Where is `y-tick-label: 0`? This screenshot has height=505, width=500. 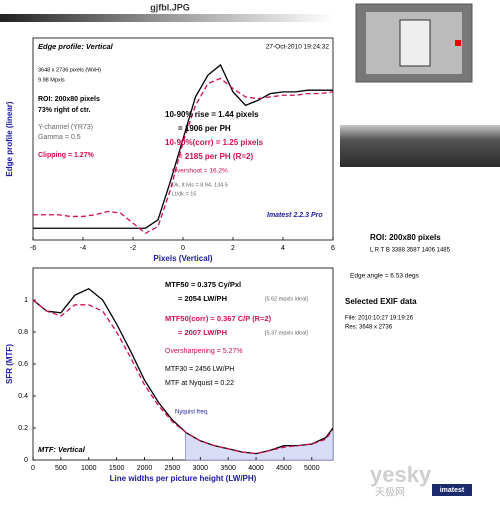
y-tick-label: 0 is located at coordinates (26, 460).